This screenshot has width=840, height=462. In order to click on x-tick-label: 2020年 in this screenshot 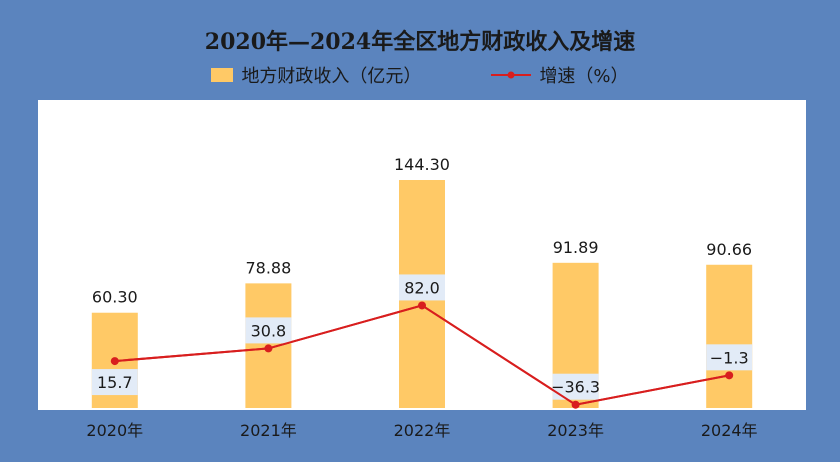, I will do `click(114, 430)`.